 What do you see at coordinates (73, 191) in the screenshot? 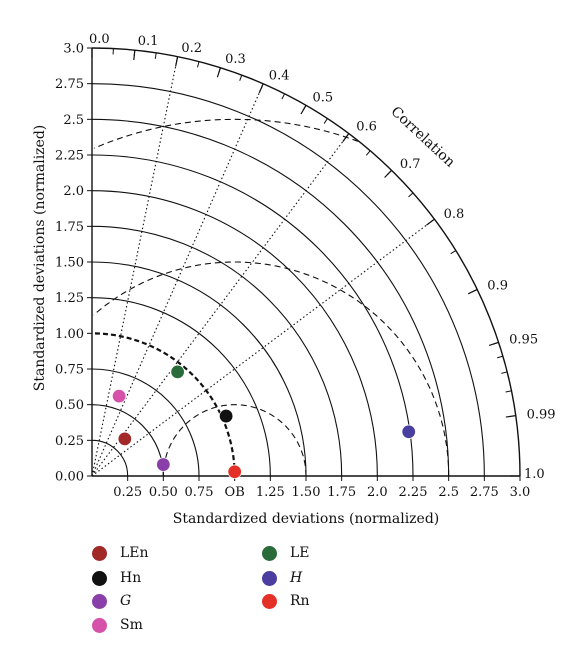
I see `y-tick-label: 2.0` at bounding box center [73, 191].